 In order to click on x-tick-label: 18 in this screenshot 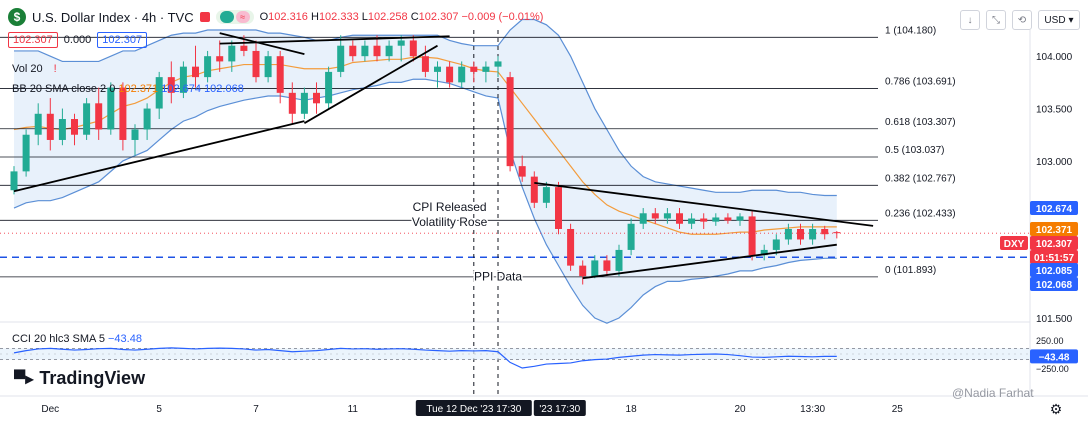, I will do `click(632, 409)`.